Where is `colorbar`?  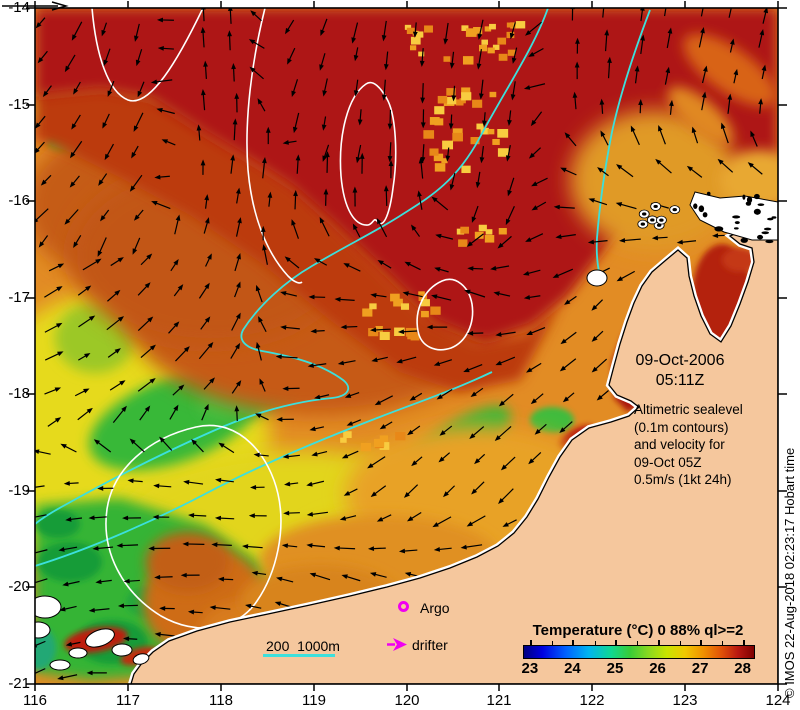 colorbar is located at coordinates (639, 649).